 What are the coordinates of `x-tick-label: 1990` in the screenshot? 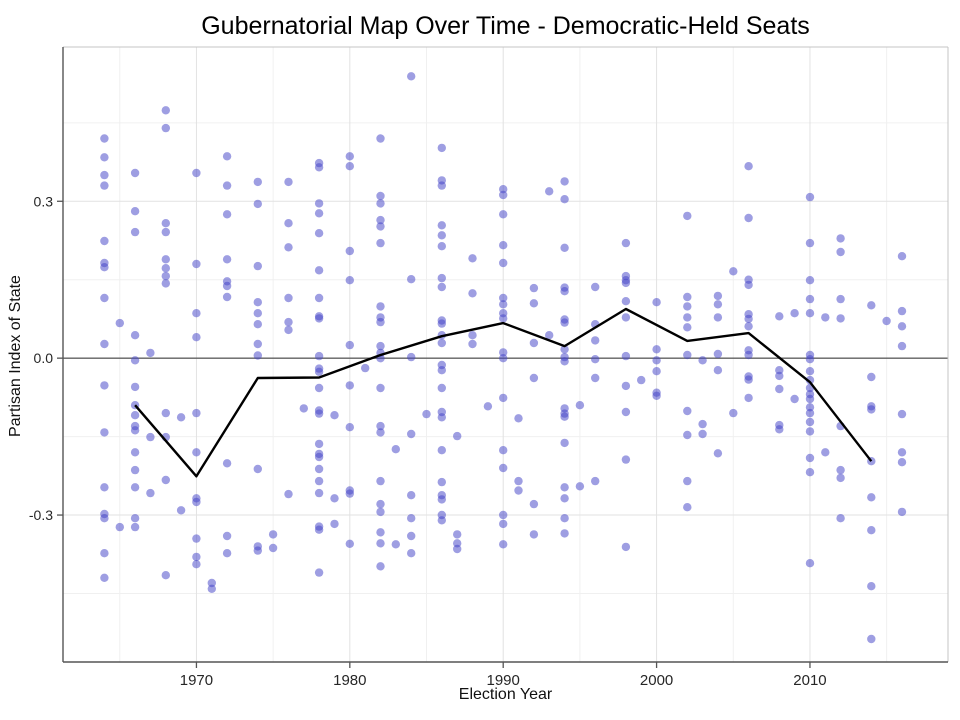 It's located at (503, 680).